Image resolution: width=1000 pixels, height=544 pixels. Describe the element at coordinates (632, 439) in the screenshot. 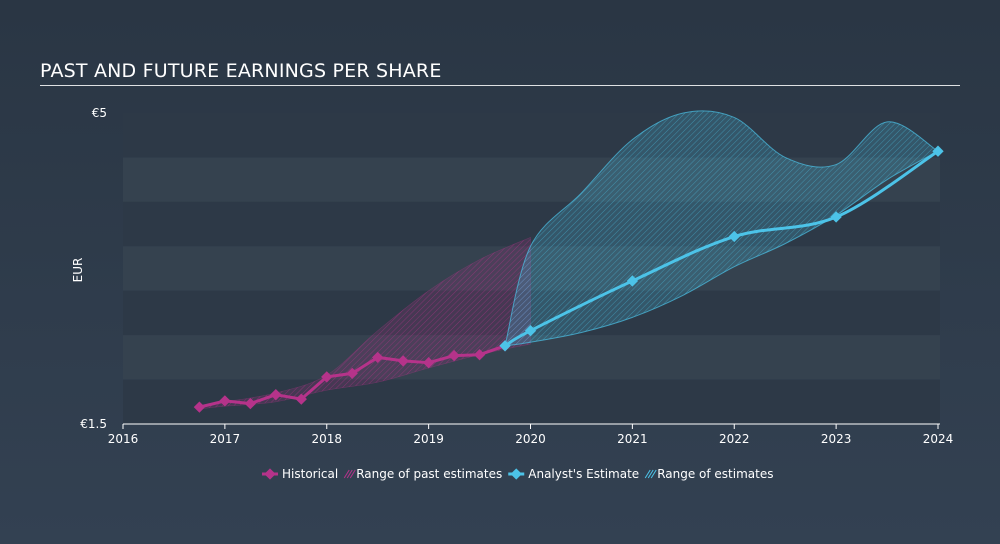

I see `x-tick-label: 2021` at that location.